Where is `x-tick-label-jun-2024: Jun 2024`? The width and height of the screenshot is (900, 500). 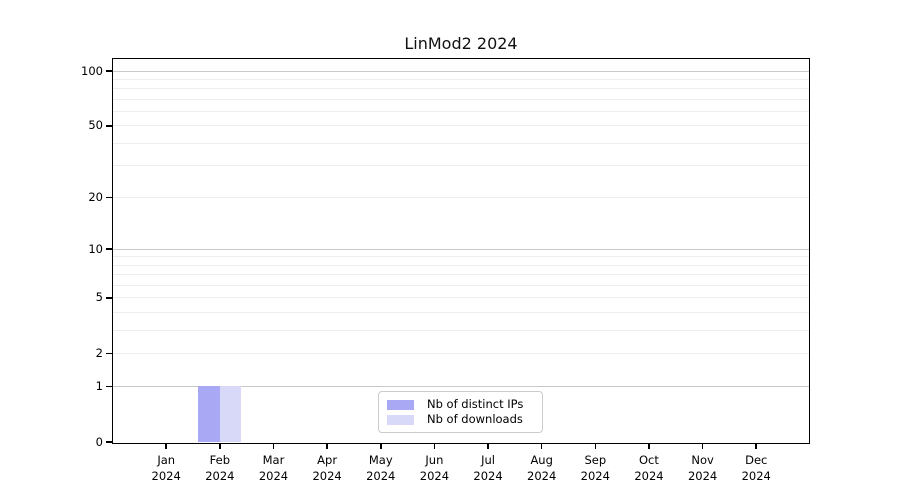
x-tick-label-jun-2024: Jun 2024 is located at coordinates (434, 468).